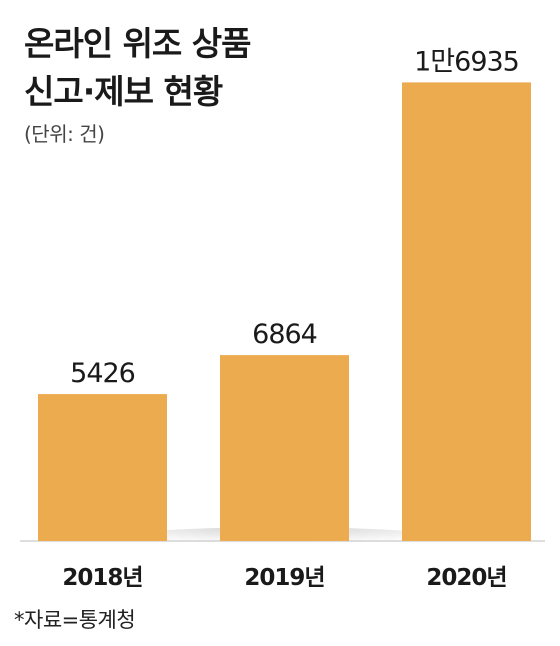  What do you see at coordinates (466, 61) in the screenshot?
I see `value-label-3: 1만6935` at bounding box center [466, 61].